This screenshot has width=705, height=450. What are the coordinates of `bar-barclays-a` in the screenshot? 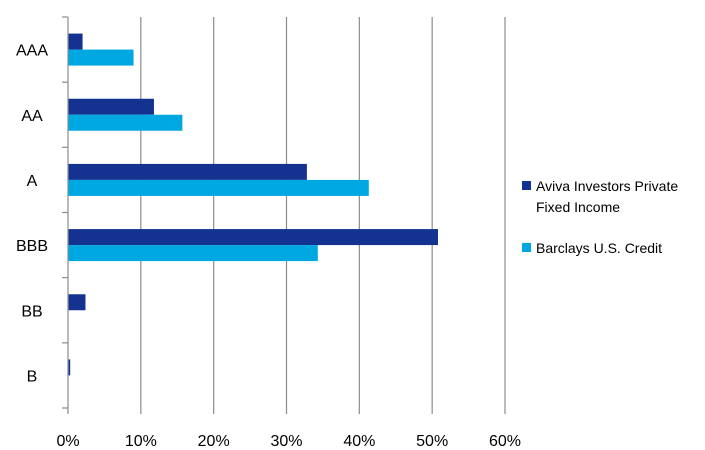 It's located at (218, 187).